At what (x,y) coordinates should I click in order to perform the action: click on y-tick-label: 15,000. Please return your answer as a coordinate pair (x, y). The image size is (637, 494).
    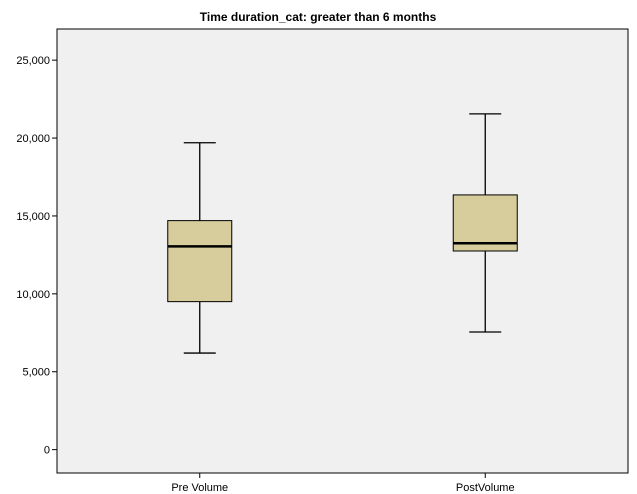
    Looking at the image, I should click on (33, 217).